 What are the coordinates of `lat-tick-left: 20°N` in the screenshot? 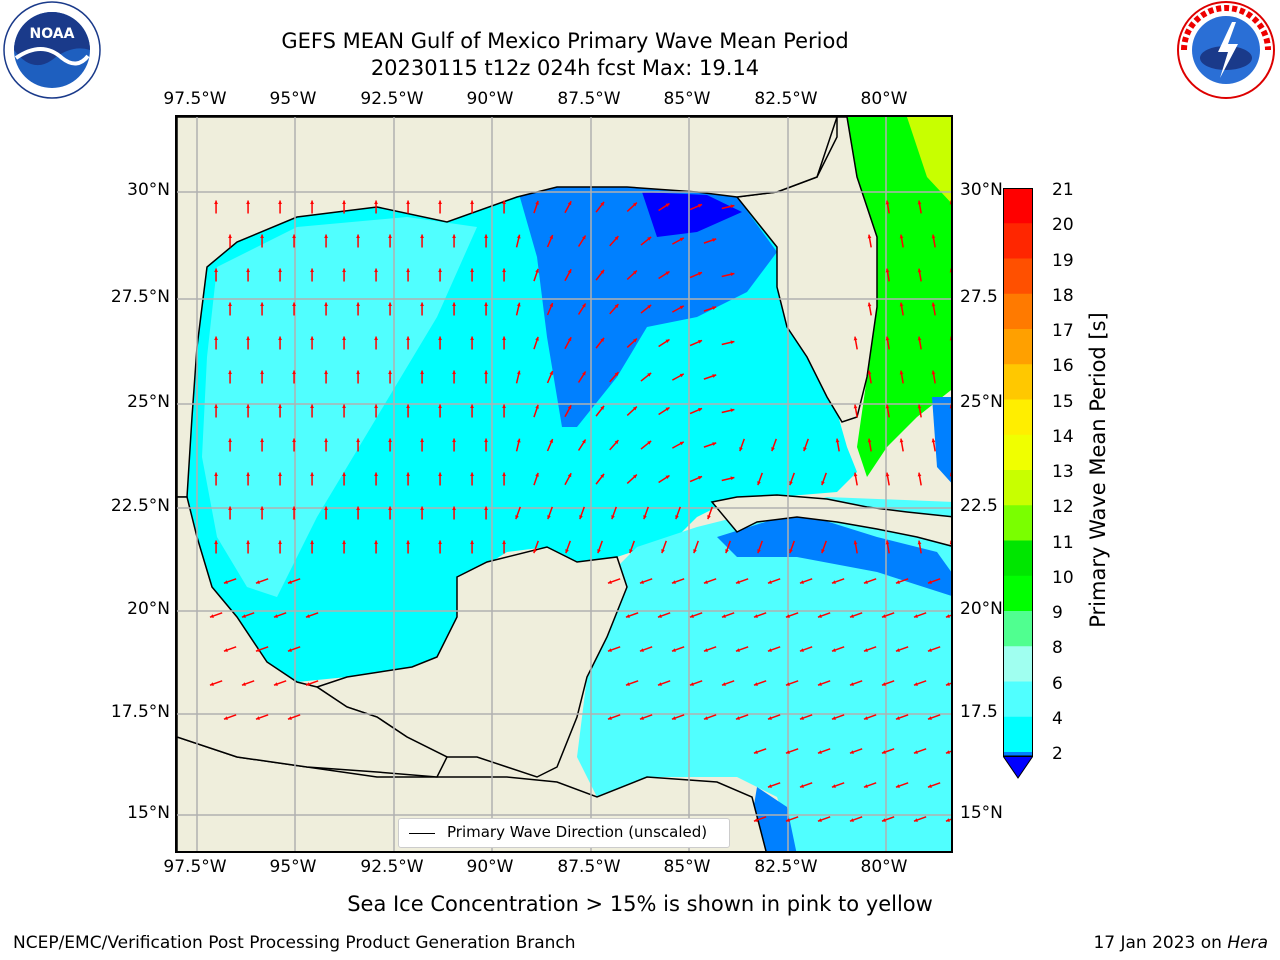 It's located at (148, 609).